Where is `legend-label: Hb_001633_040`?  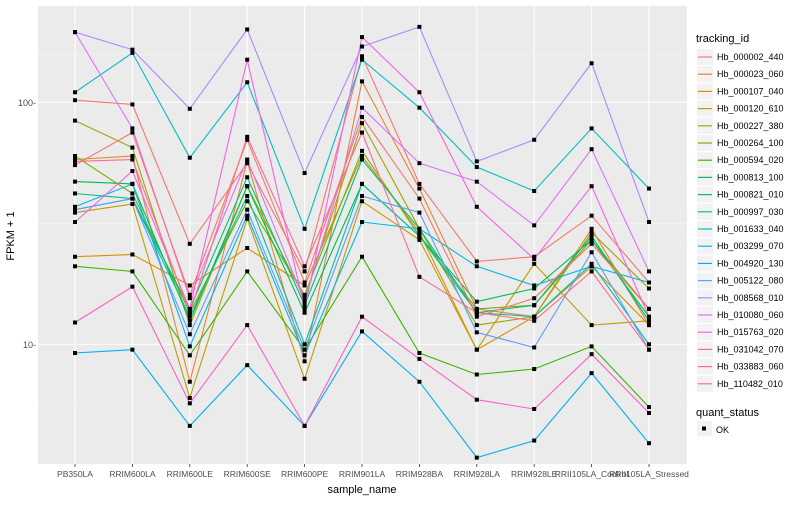 legend-label: Hb_001633_040 is located at coordinates (750, 229).